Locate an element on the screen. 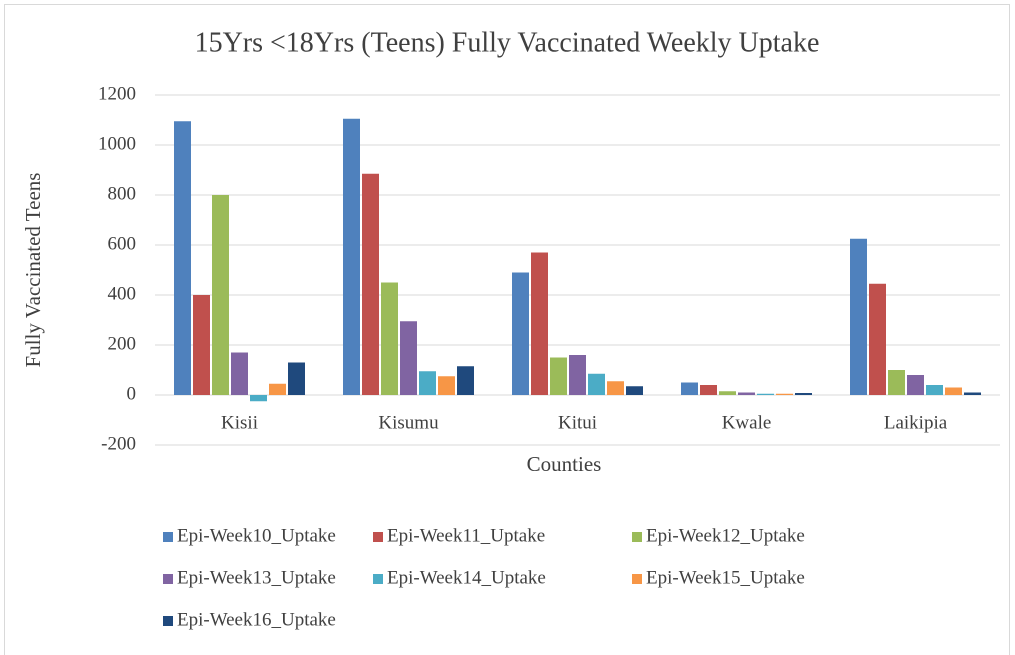 The image size is (1015, 655). legend-label: Epi-Week10_Uptake is located at coordinates (256, 535).